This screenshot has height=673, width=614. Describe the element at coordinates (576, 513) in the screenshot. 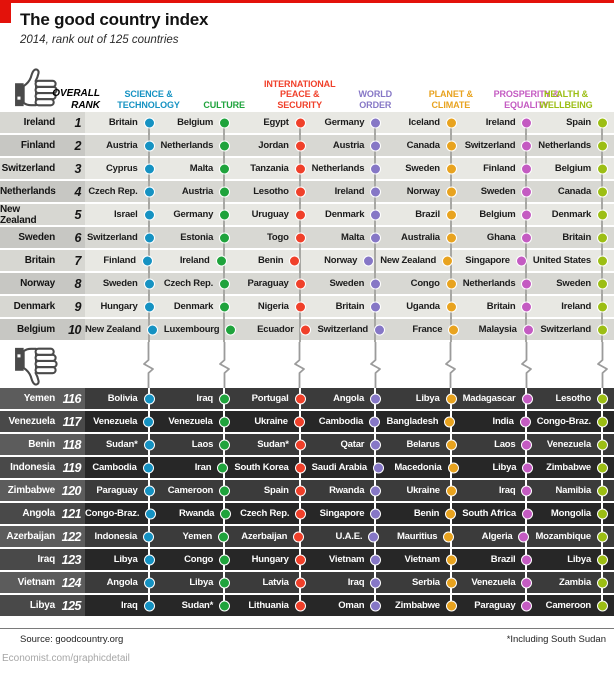

I see `category-cell: Mongolia` at that location.